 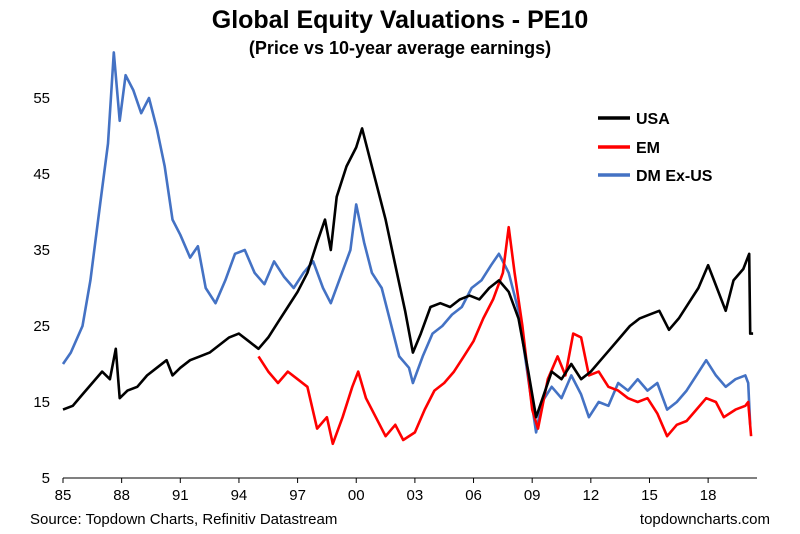 What do you see at coordinates (400, 20) in the screenshot?
I see `chart-title: Global Equity Valuations - PE10` at bounding box center [400, 20].